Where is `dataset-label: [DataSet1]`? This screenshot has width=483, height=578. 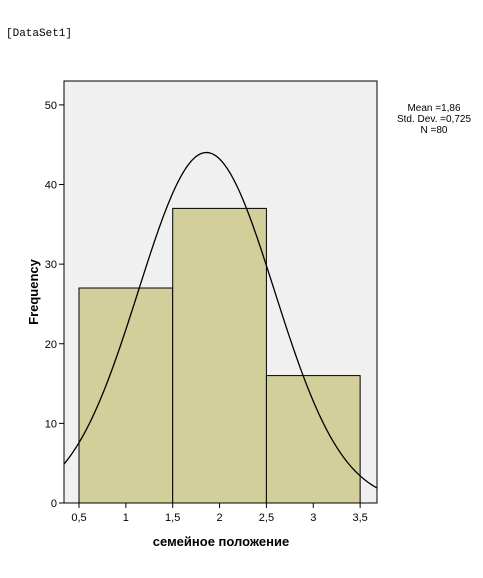 dataset-label: [DataSet1] is located at coordinates (39, 34).